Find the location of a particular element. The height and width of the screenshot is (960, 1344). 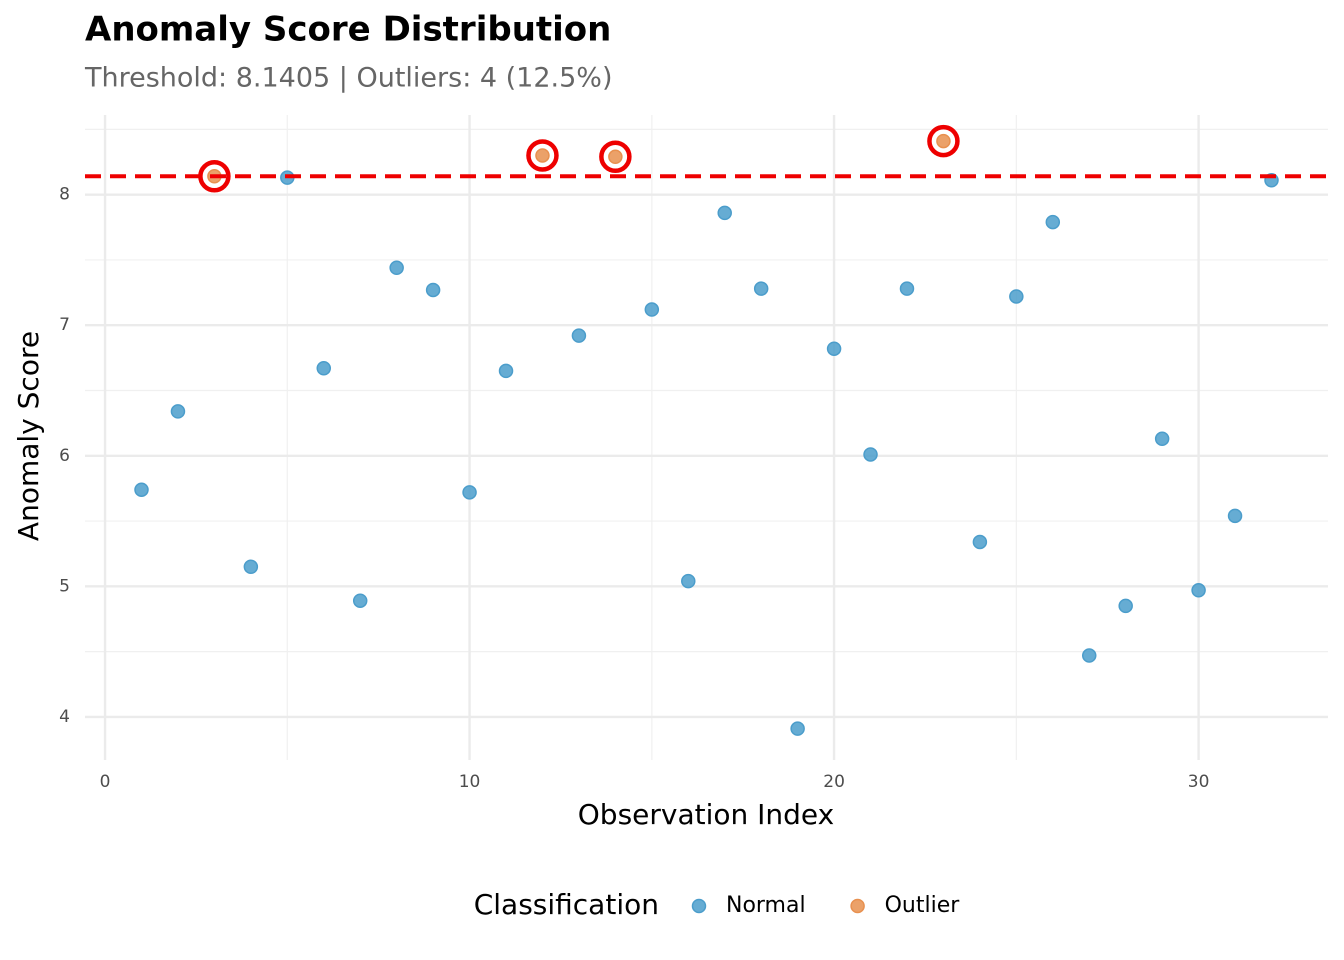

x-tick-label: 30 is located at coordinates (1199, 782).